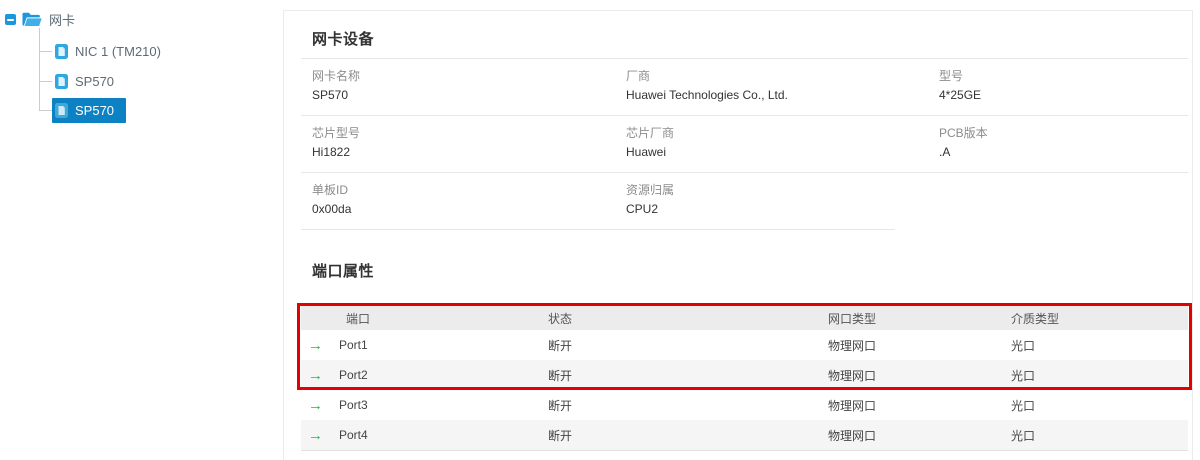 The image size is (1200, 460). Describe the element at coordinates (424, 375) in the screenshot. I see `cell-port: → Port2` at that location.